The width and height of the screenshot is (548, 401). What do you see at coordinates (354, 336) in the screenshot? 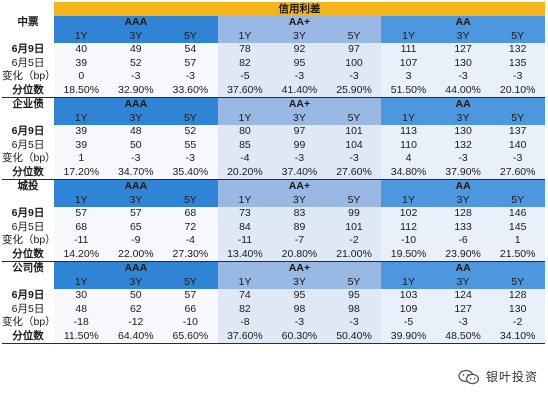
I see `value-cell: 50.40%` at bounding box center [354, 336].